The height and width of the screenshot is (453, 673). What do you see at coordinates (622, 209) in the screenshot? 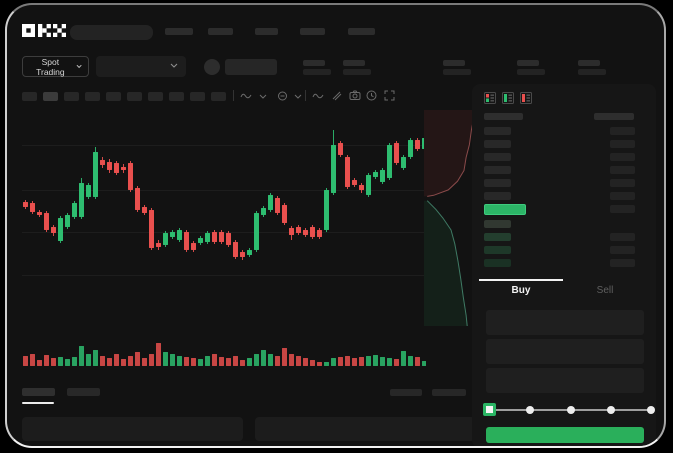
I see `mid-amount-bar` at bounding box center [622, 209].